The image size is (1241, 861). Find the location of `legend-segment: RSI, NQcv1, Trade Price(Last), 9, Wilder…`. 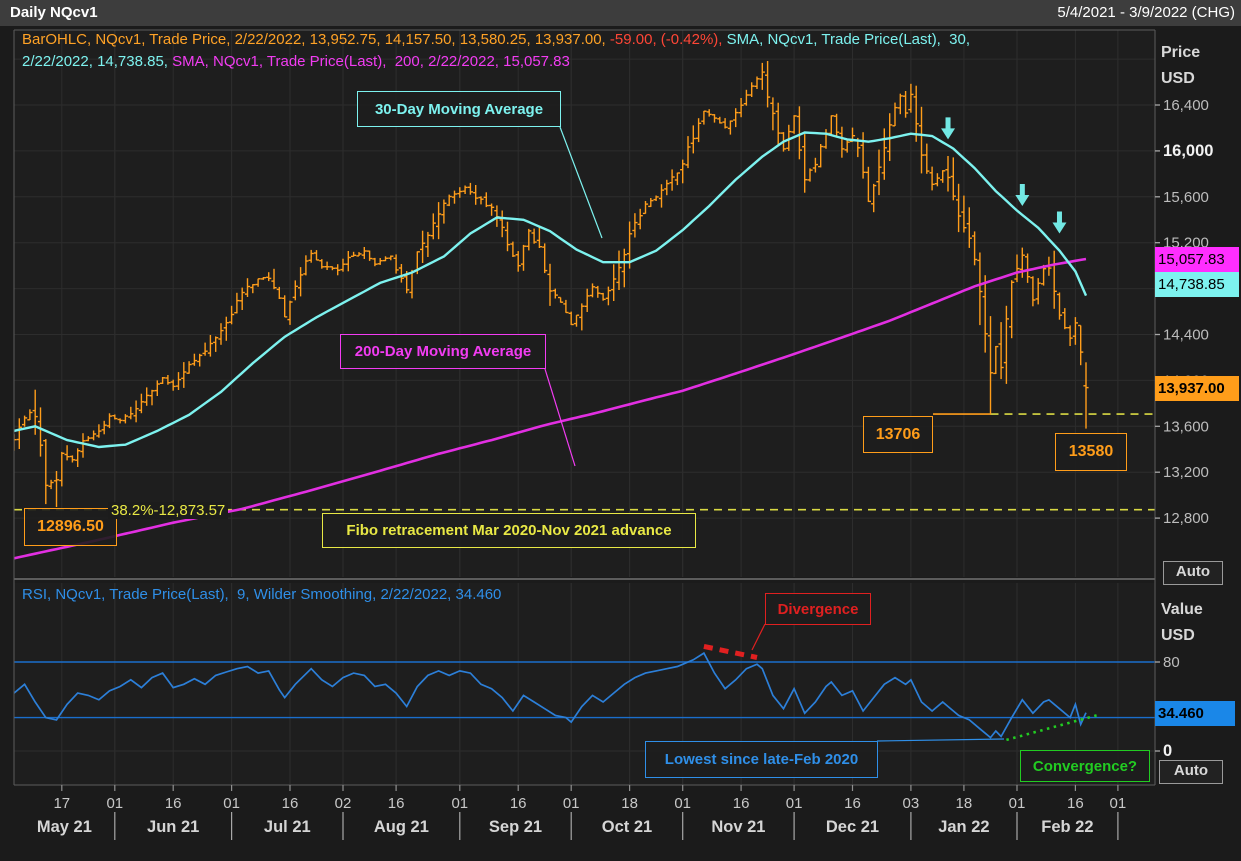

legend-segment: RSI, NQcv1, Trade Price(Last), 9, Wilder… is located at coordinates (262, 594).